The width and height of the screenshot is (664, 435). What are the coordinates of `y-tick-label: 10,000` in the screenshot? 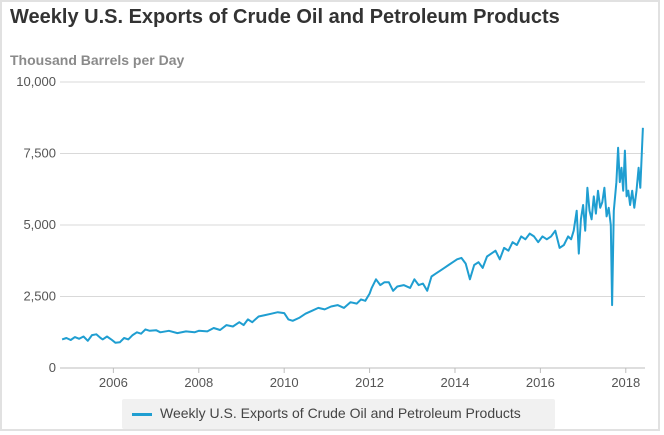 It's located at (36, 81).